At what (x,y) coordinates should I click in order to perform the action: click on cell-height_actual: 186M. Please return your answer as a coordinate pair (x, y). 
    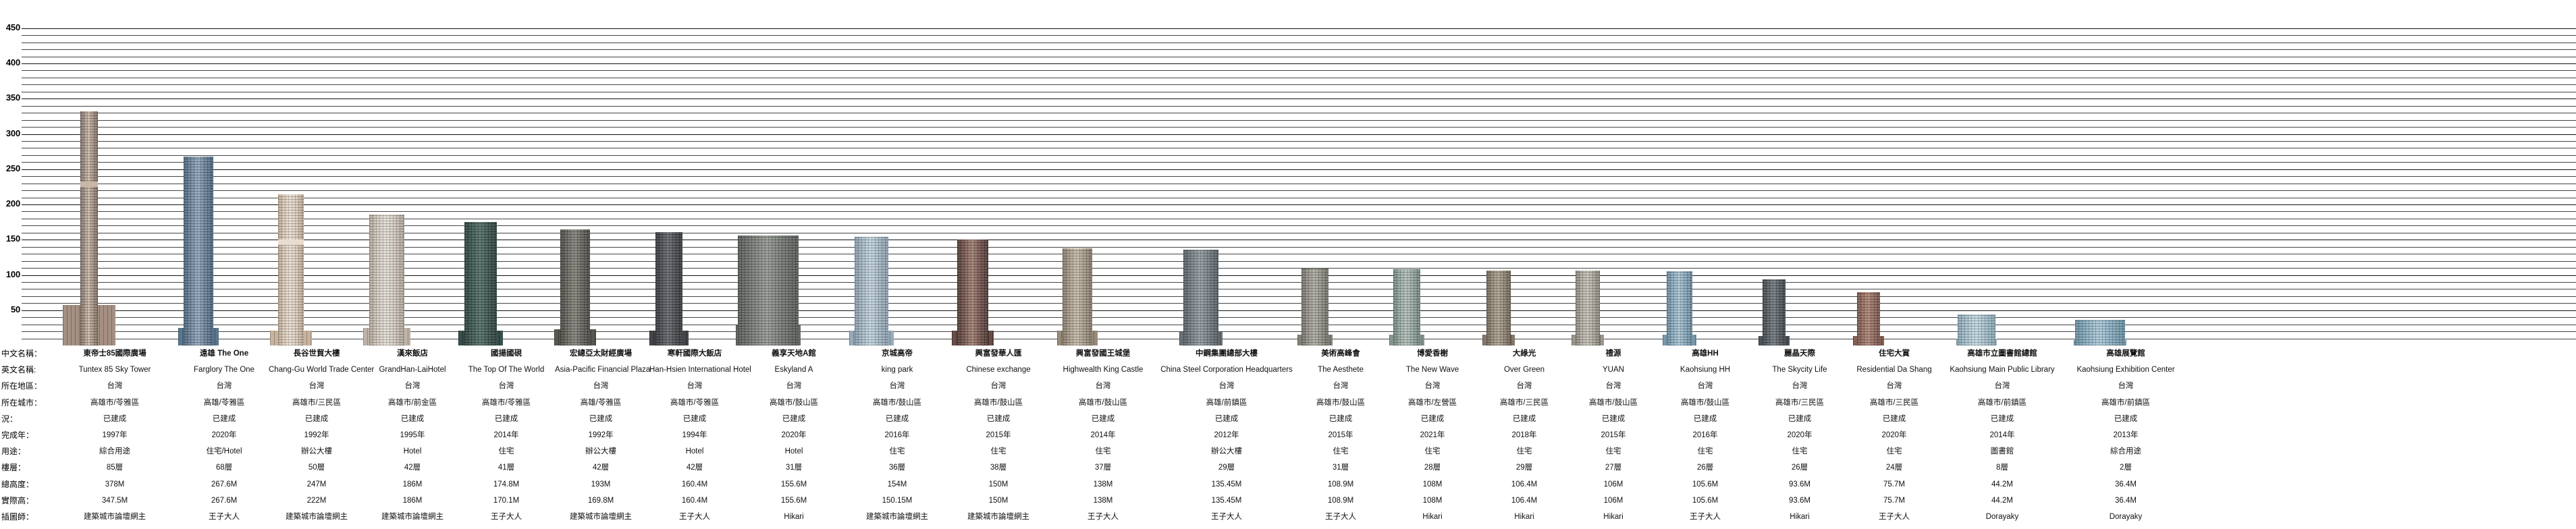
    Looking at the image, I should click on (412, 500).